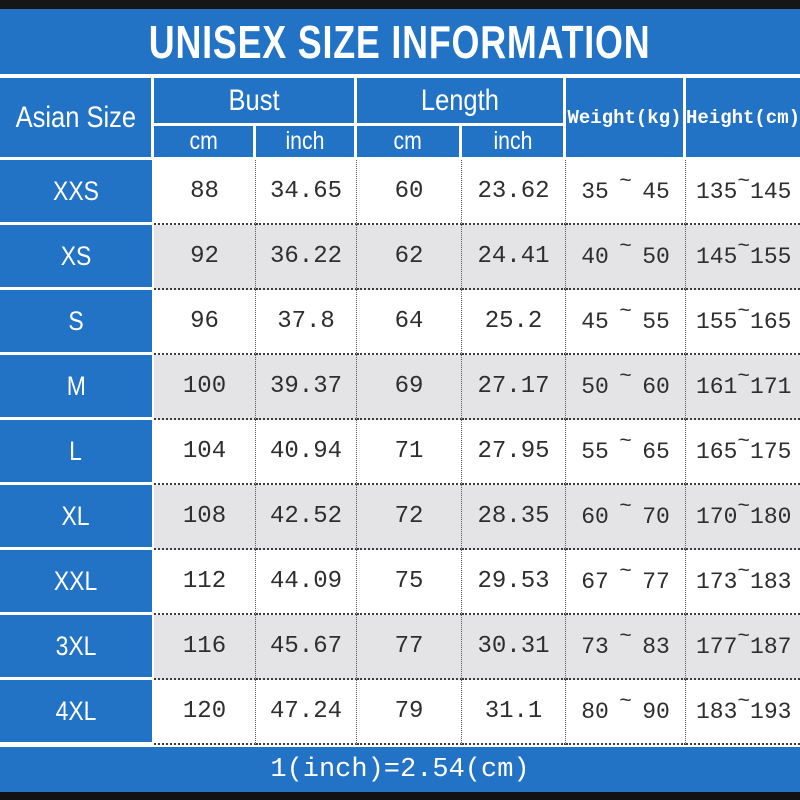  What do you see at coordinates (717, 386) in the screenshot?
I see `range-min: 161` at bounding box center [717, 386].